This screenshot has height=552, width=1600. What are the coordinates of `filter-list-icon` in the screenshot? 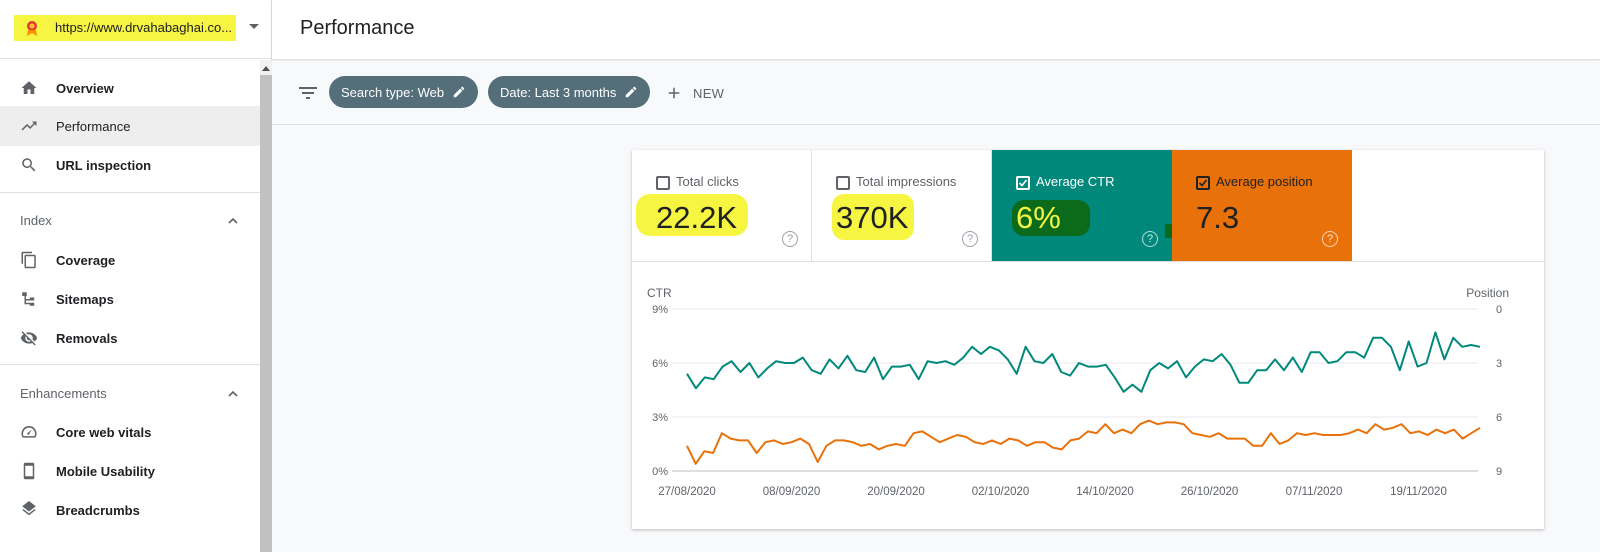 It's located at (308, 93).